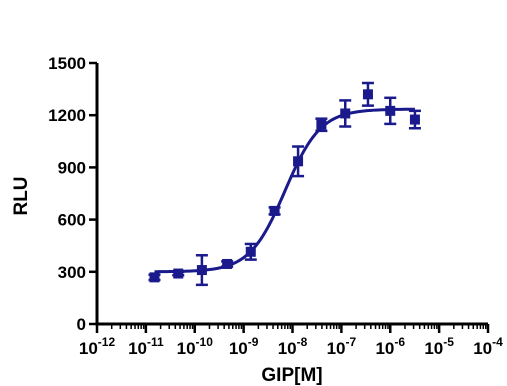 Image resolution: width=507 pixels, height=386 pixels. What do you see at coordinates (97, 346) in the screenshot?
I see `x-tick-label: 10⁻¹²` at bounding box center [97, 346].